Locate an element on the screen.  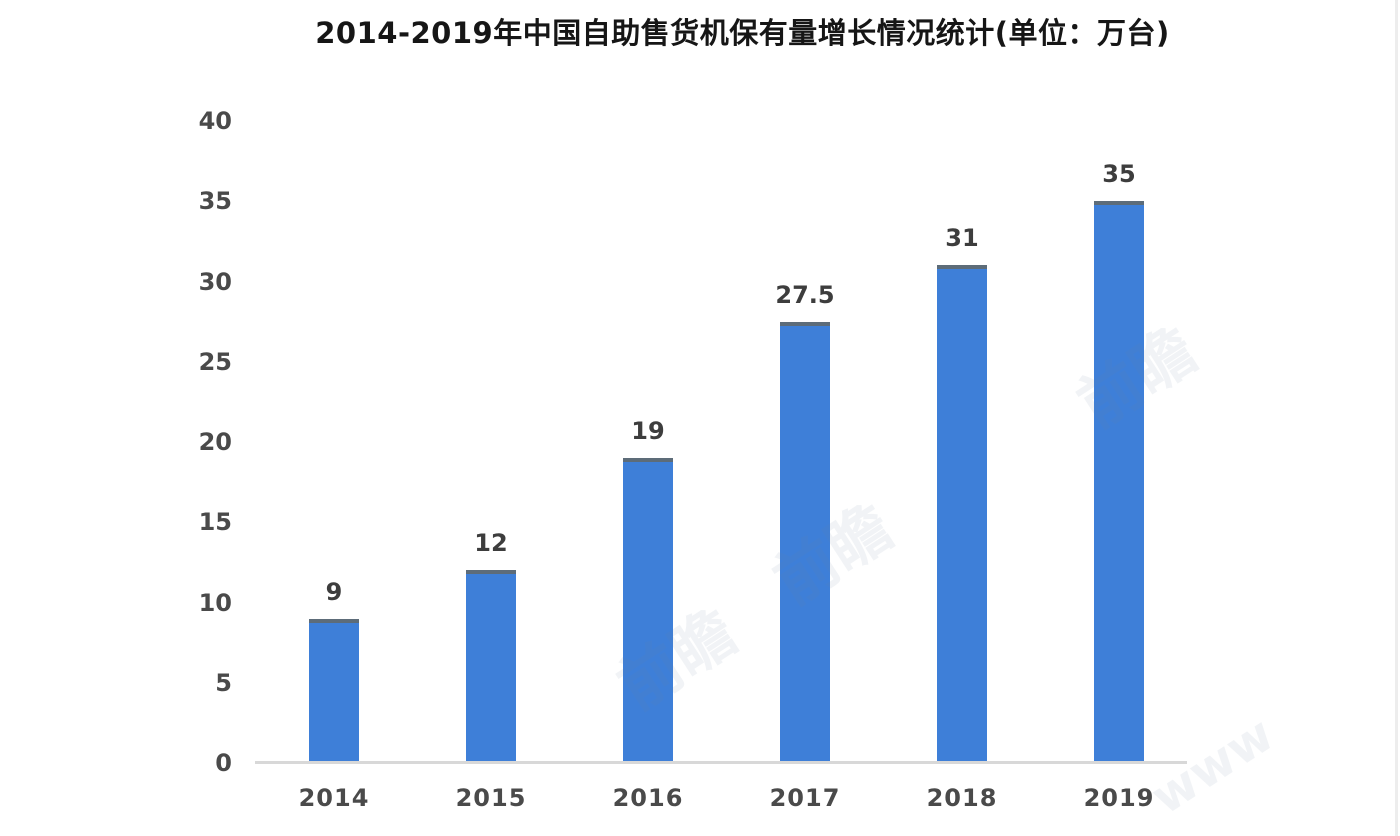
bar-2017 is located at coordinates (805, 542).